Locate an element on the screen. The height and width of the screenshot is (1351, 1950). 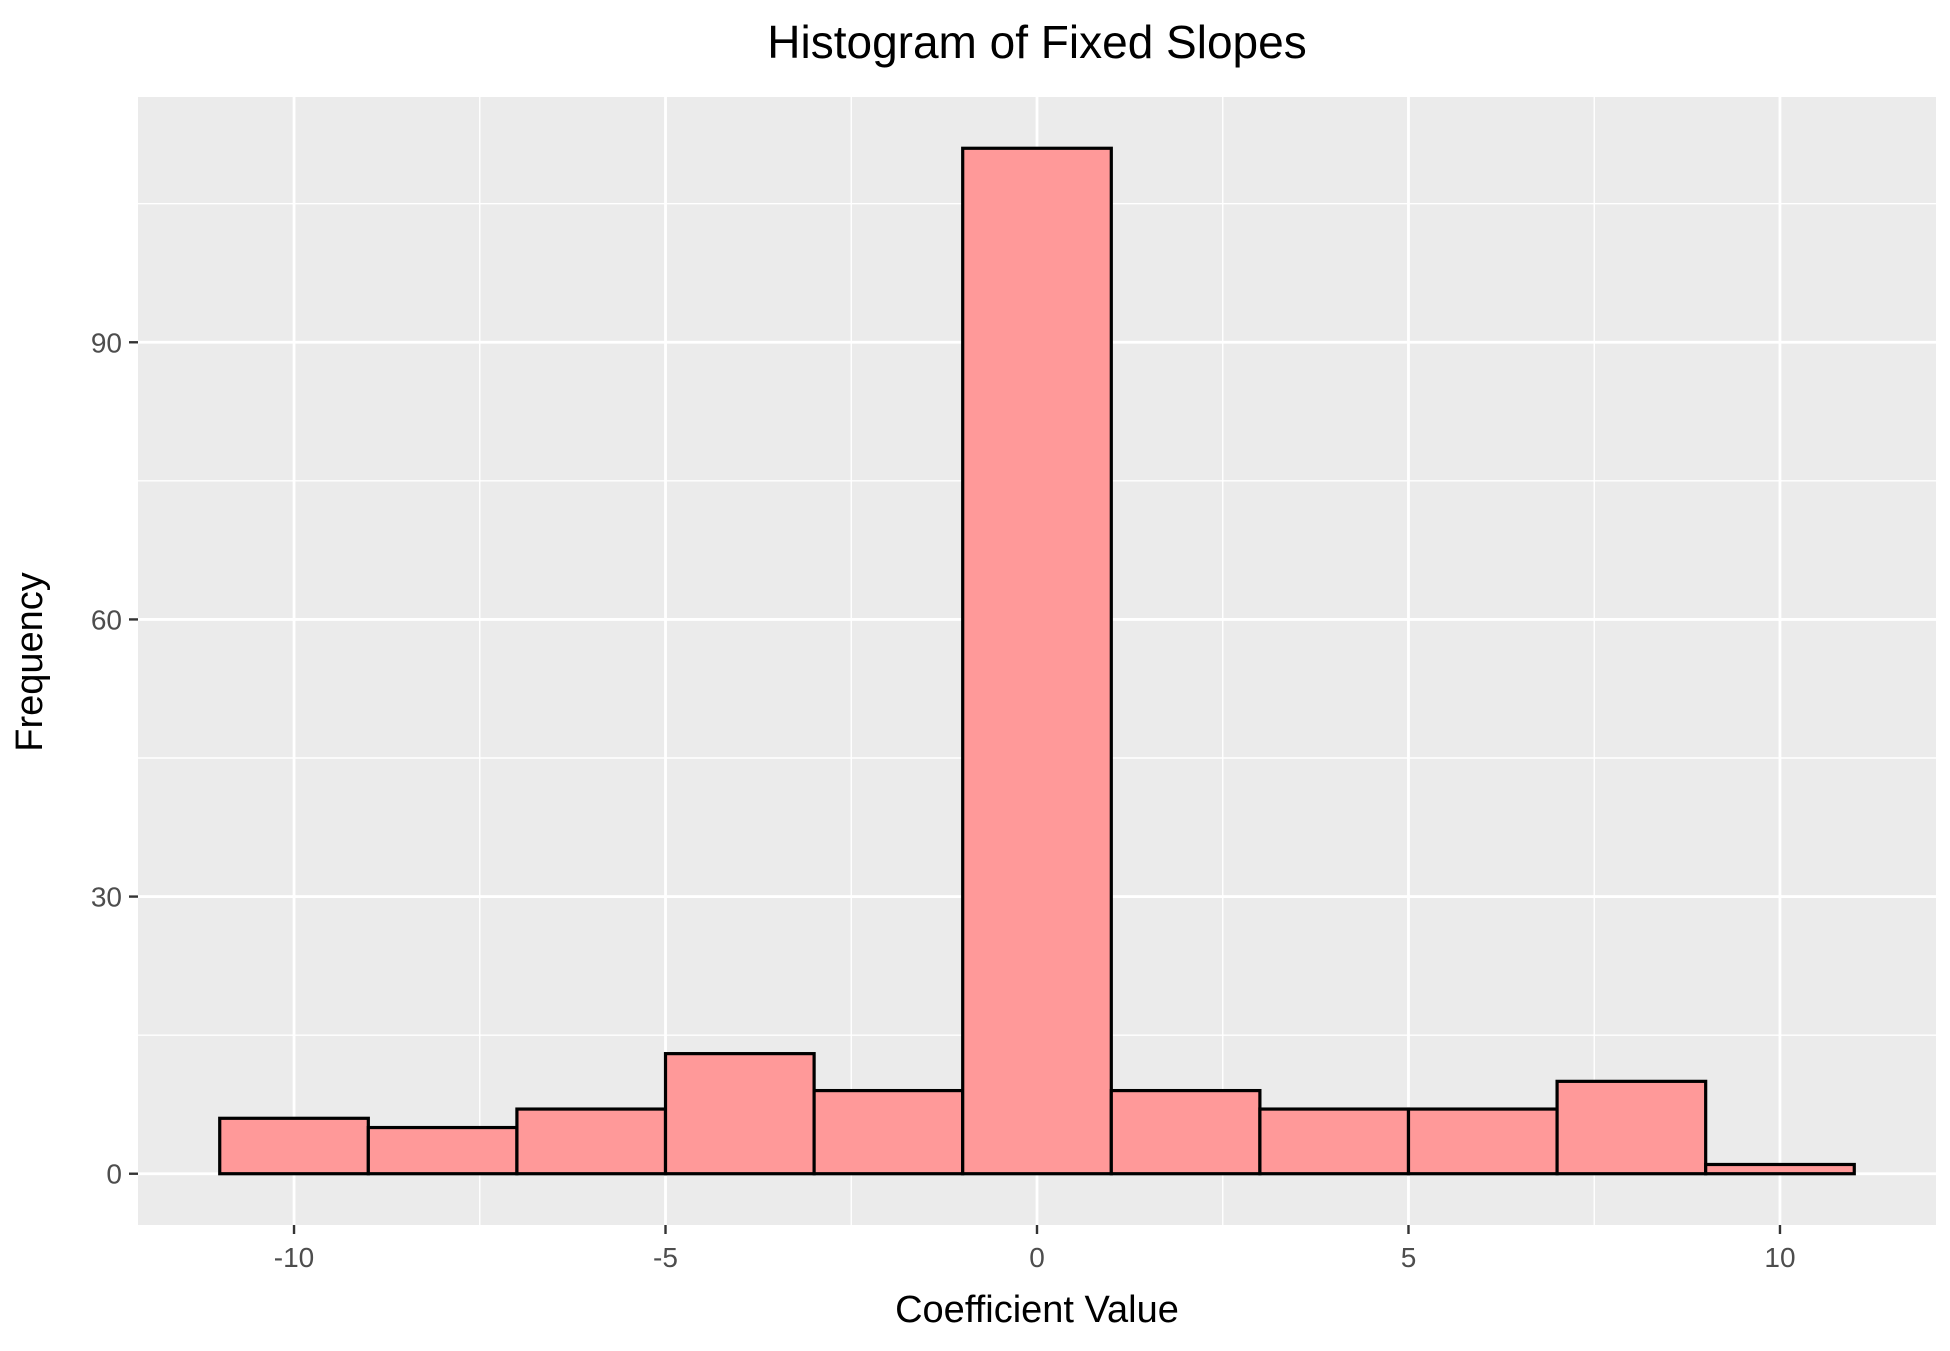
x-axis-title: Coefficient Value is located at coordinates (1037, 1310).